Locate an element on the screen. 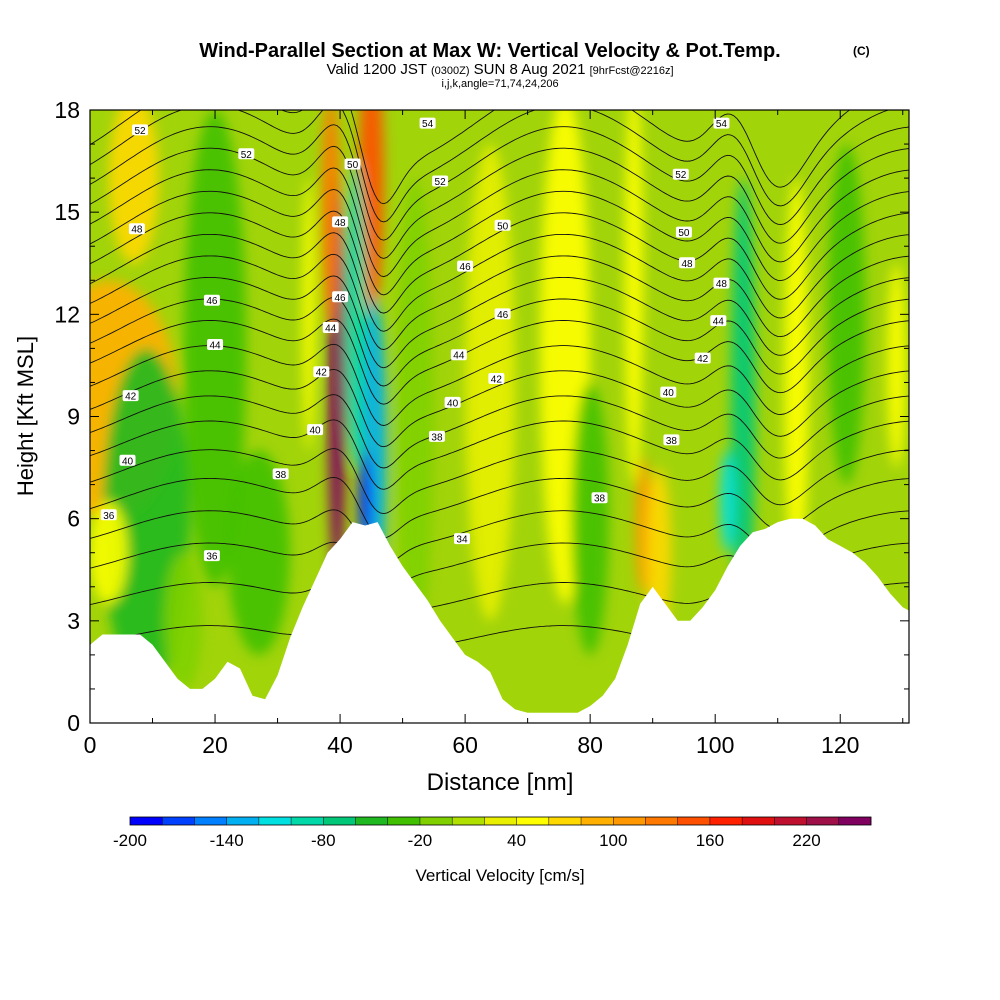 Image resolution: width=1000 pixels, height=1000 pixels. cross-section-params: i,j,k,angle=71,74,24,206 is located at coordinates (499, 84).